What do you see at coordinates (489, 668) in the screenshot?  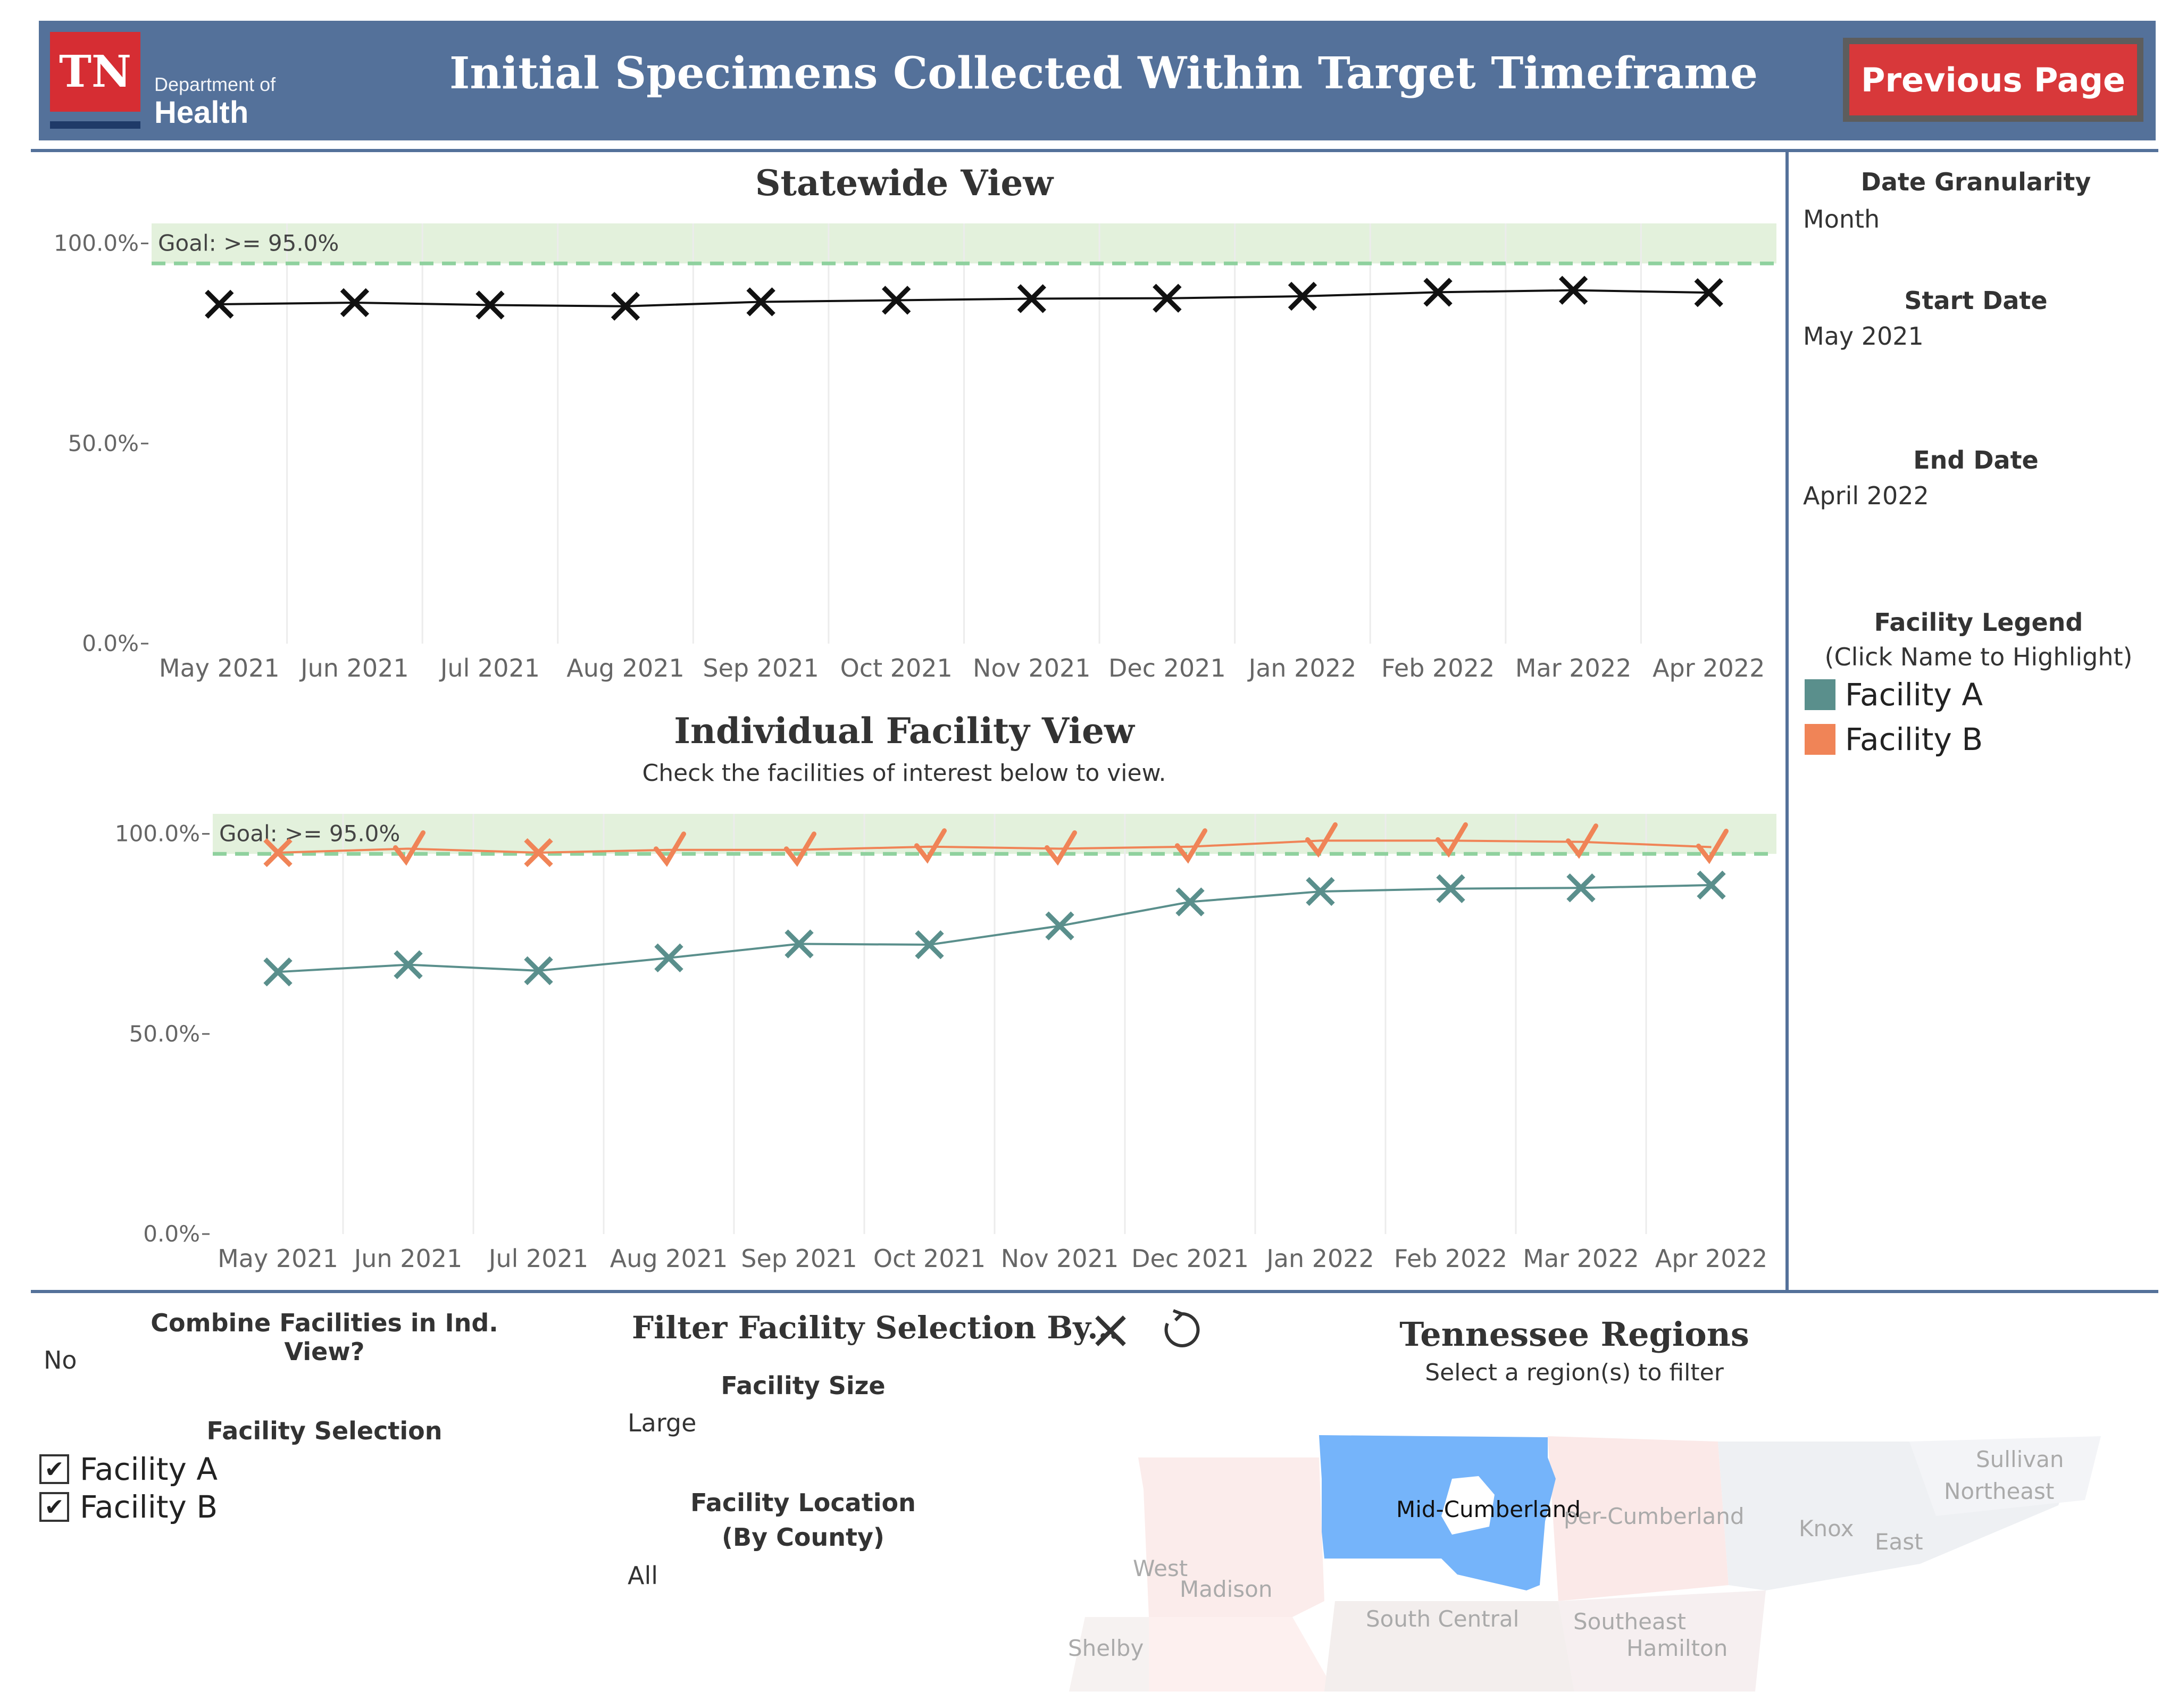 I see `x-tick-label: Jul 2021` at bounding box center [489, 668].